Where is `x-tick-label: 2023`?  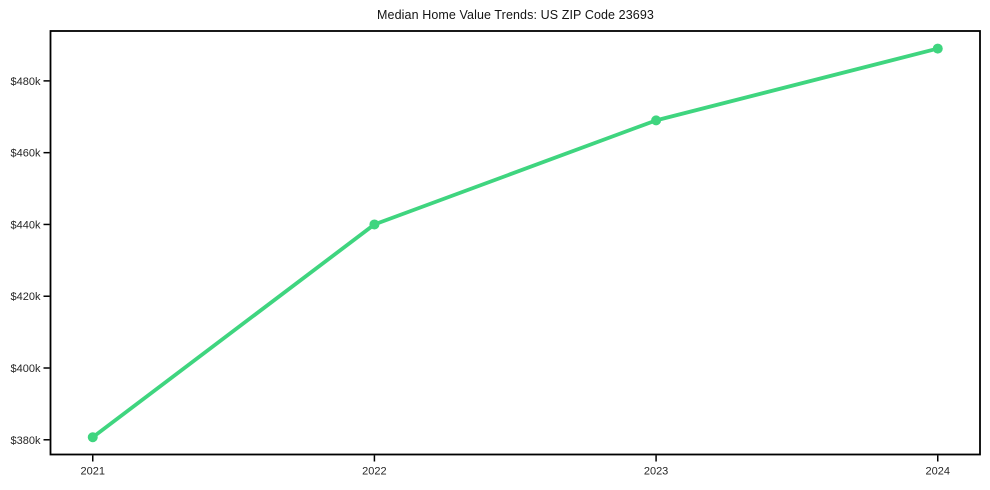
x-tick-label: 2023 is located at coordinates (656, 472).